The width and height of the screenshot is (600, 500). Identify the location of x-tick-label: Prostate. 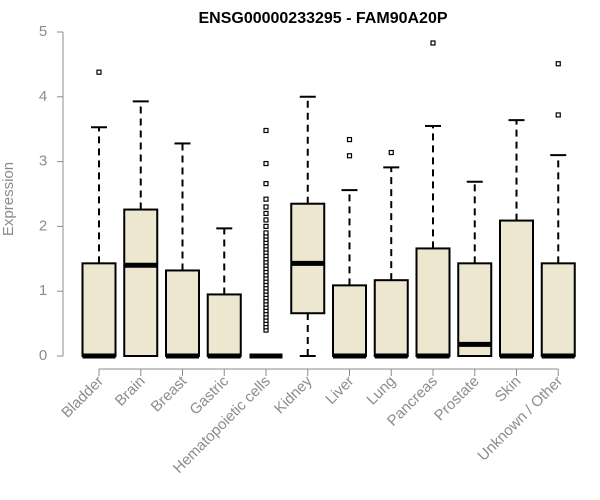
(457, 399).